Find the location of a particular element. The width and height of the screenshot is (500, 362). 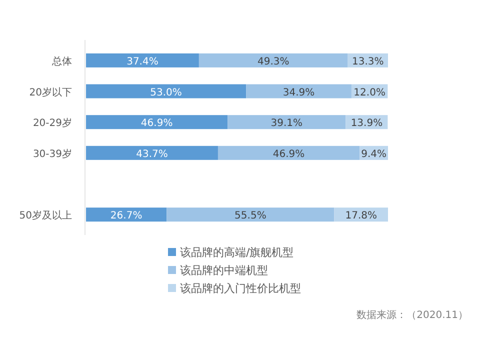

source-note: 数据来源：（2020.11） is located at coordinates (412, 315).